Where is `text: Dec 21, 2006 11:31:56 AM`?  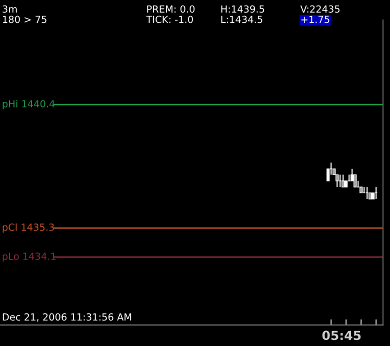 text: Dec 21, 2006 11:31:56 AM is located at coordinates (67, 317).